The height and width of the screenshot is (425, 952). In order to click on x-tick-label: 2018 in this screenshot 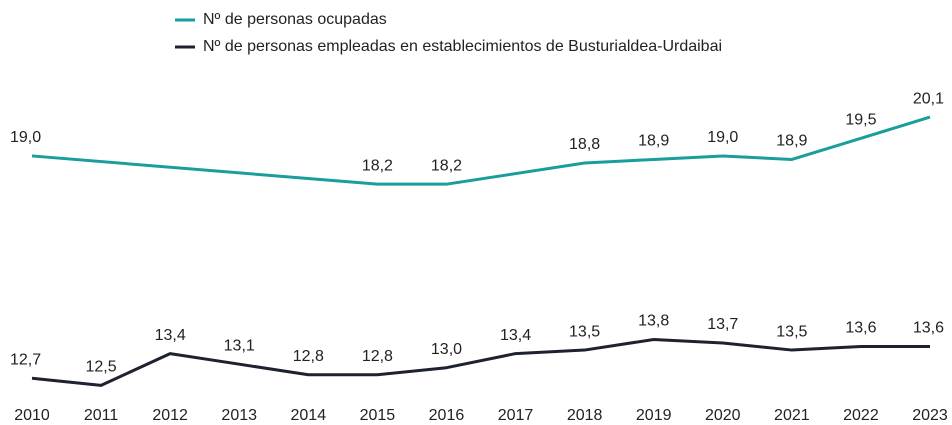, I will do `click(585, 415)`.